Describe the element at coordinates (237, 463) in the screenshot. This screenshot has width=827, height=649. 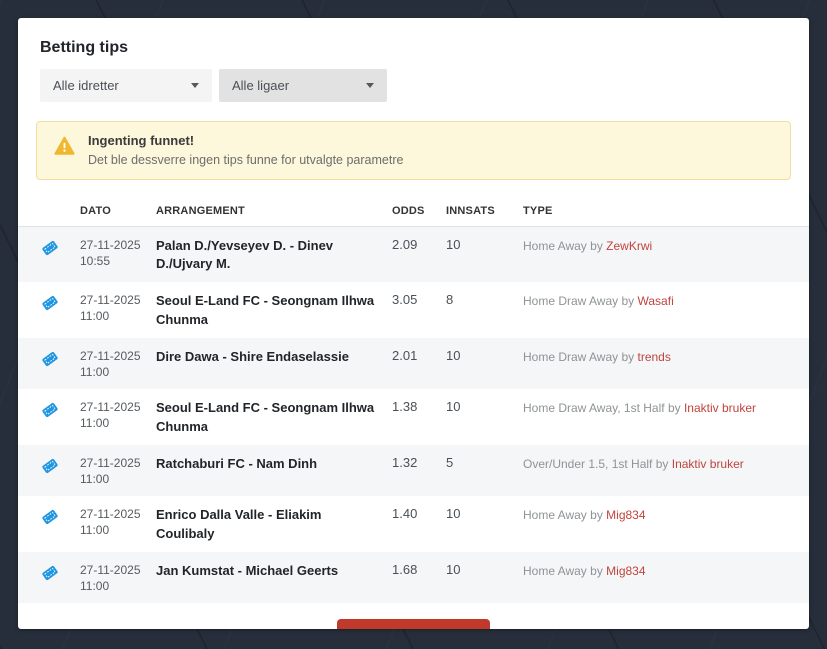
I see `tip-event: Ratchaburi FC - Nam Dinh` at that location.